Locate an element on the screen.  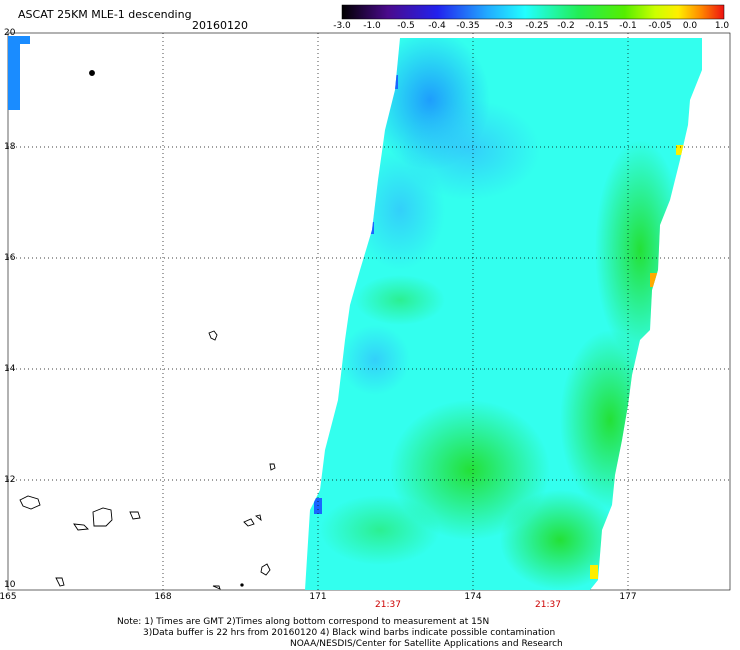
x-tick-label: 171 is located at coordinates (318, 597).